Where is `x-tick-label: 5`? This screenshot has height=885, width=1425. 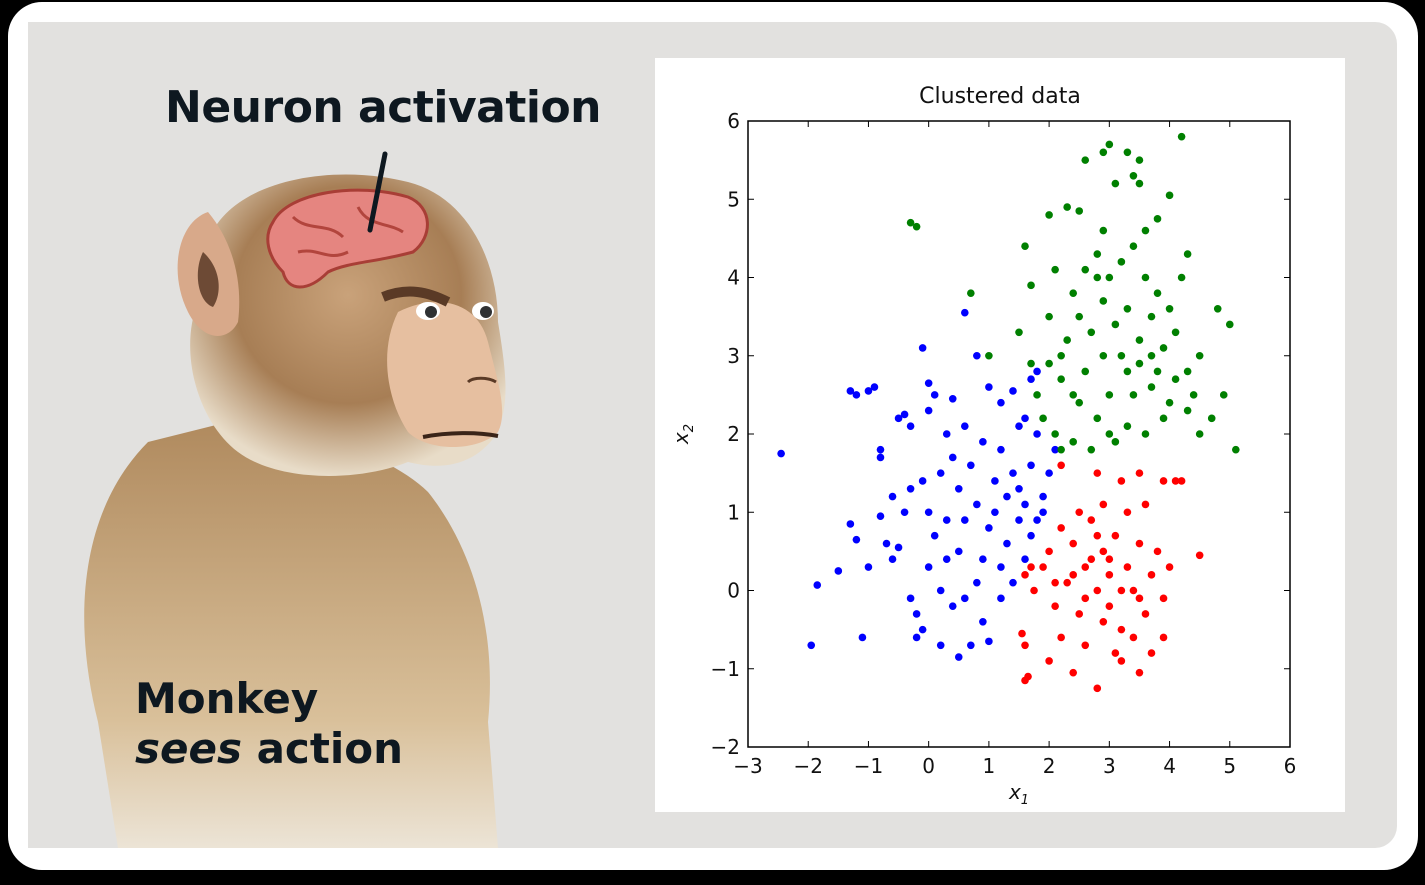 x-tick-label: 5 is located at coordinates (1229, 766).